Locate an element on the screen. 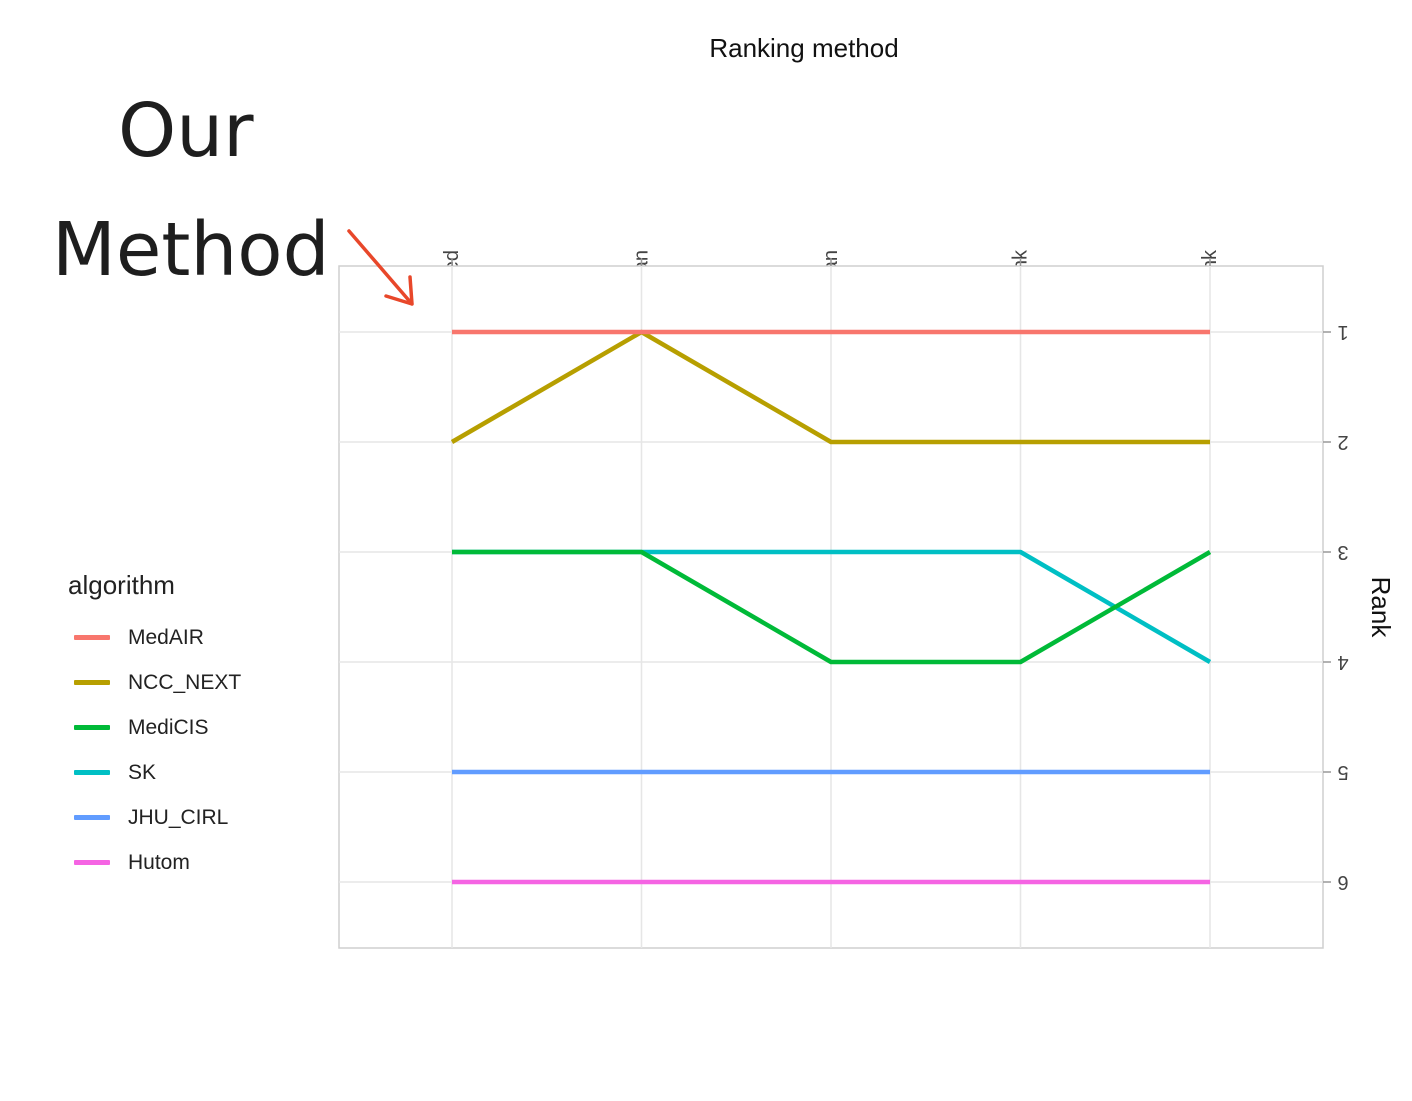 This screenshot has width=1412, height=1101. legend-label: Hutom is located at coordinates (159, 862).